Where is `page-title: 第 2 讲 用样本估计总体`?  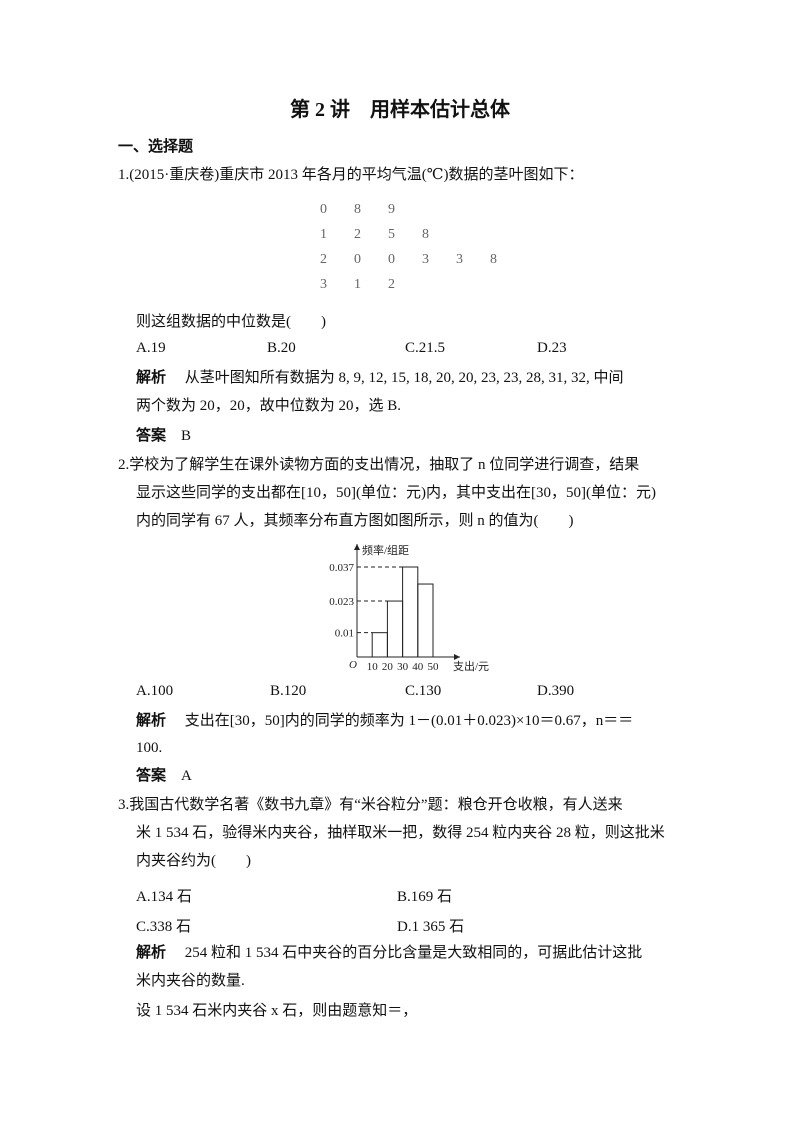
page-title: 第 2 讲 用样本估计总体 is located at coordinates (400, 110).